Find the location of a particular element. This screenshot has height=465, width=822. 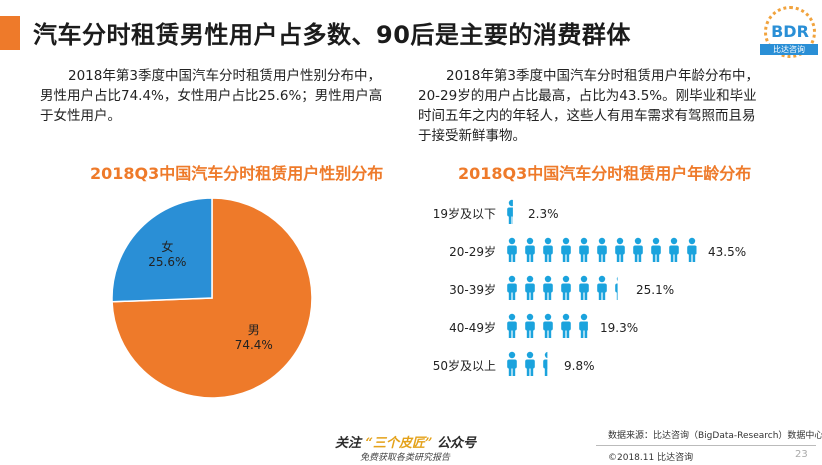

age-row: 30-39岁 25.1% is located at coordinates (561, 287).